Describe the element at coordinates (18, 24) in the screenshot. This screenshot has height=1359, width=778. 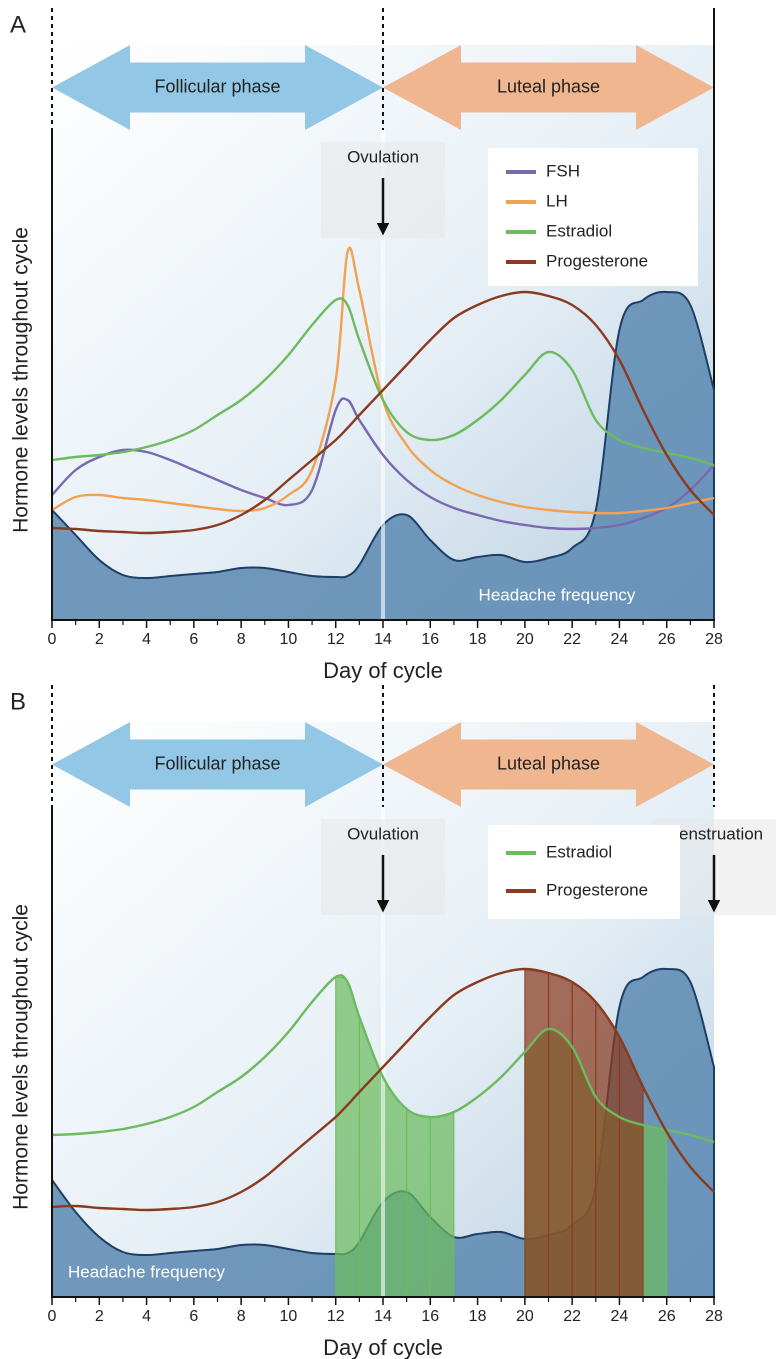
I see `panel-label: A` at that location.